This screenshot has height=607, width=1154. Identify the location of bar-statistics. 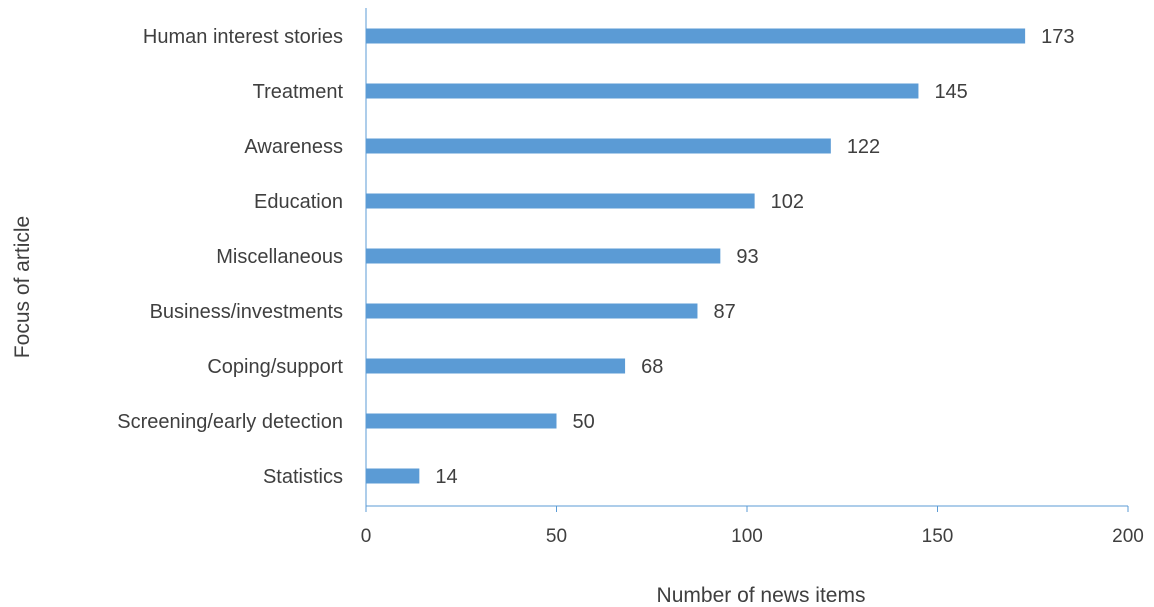
(393, 476).